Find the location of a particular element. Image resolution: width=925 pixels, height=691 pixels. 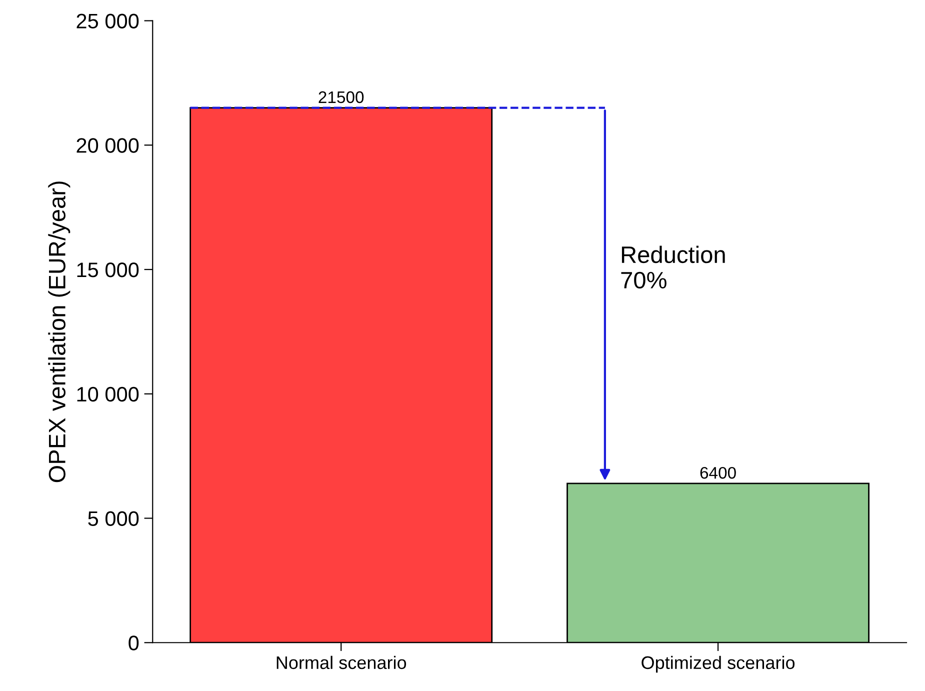

y-tick-label: 20 000 is located at coordinates (107, 145).